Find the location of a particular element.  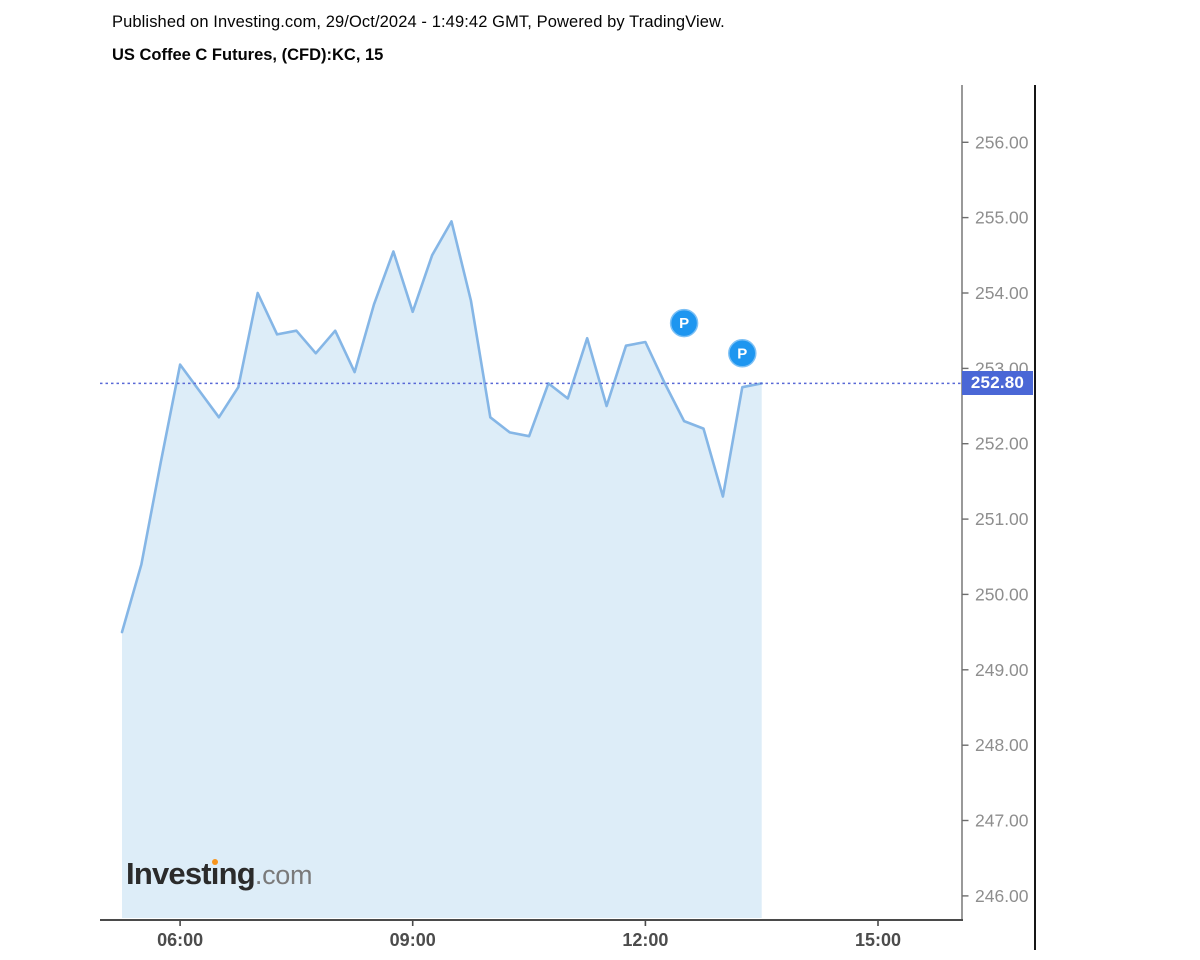

y-tick-label: 246.00 is located at coordinates (1002, 896).